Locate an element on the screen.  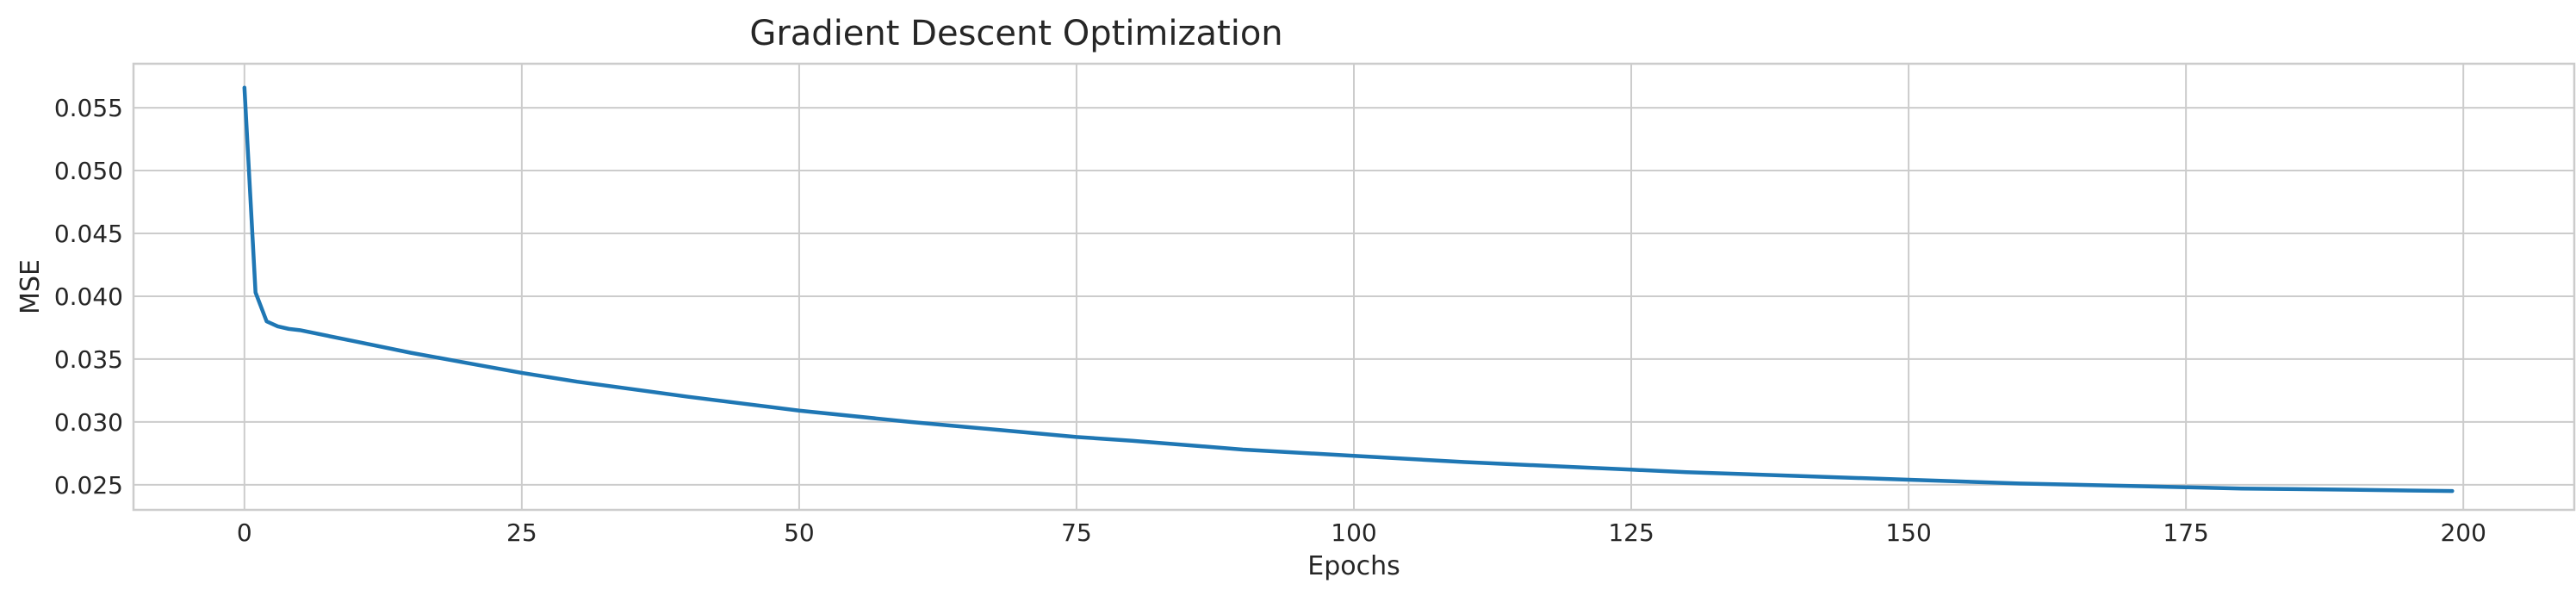
x-axis-label: Epochs is located at coordinates (1354, 566).